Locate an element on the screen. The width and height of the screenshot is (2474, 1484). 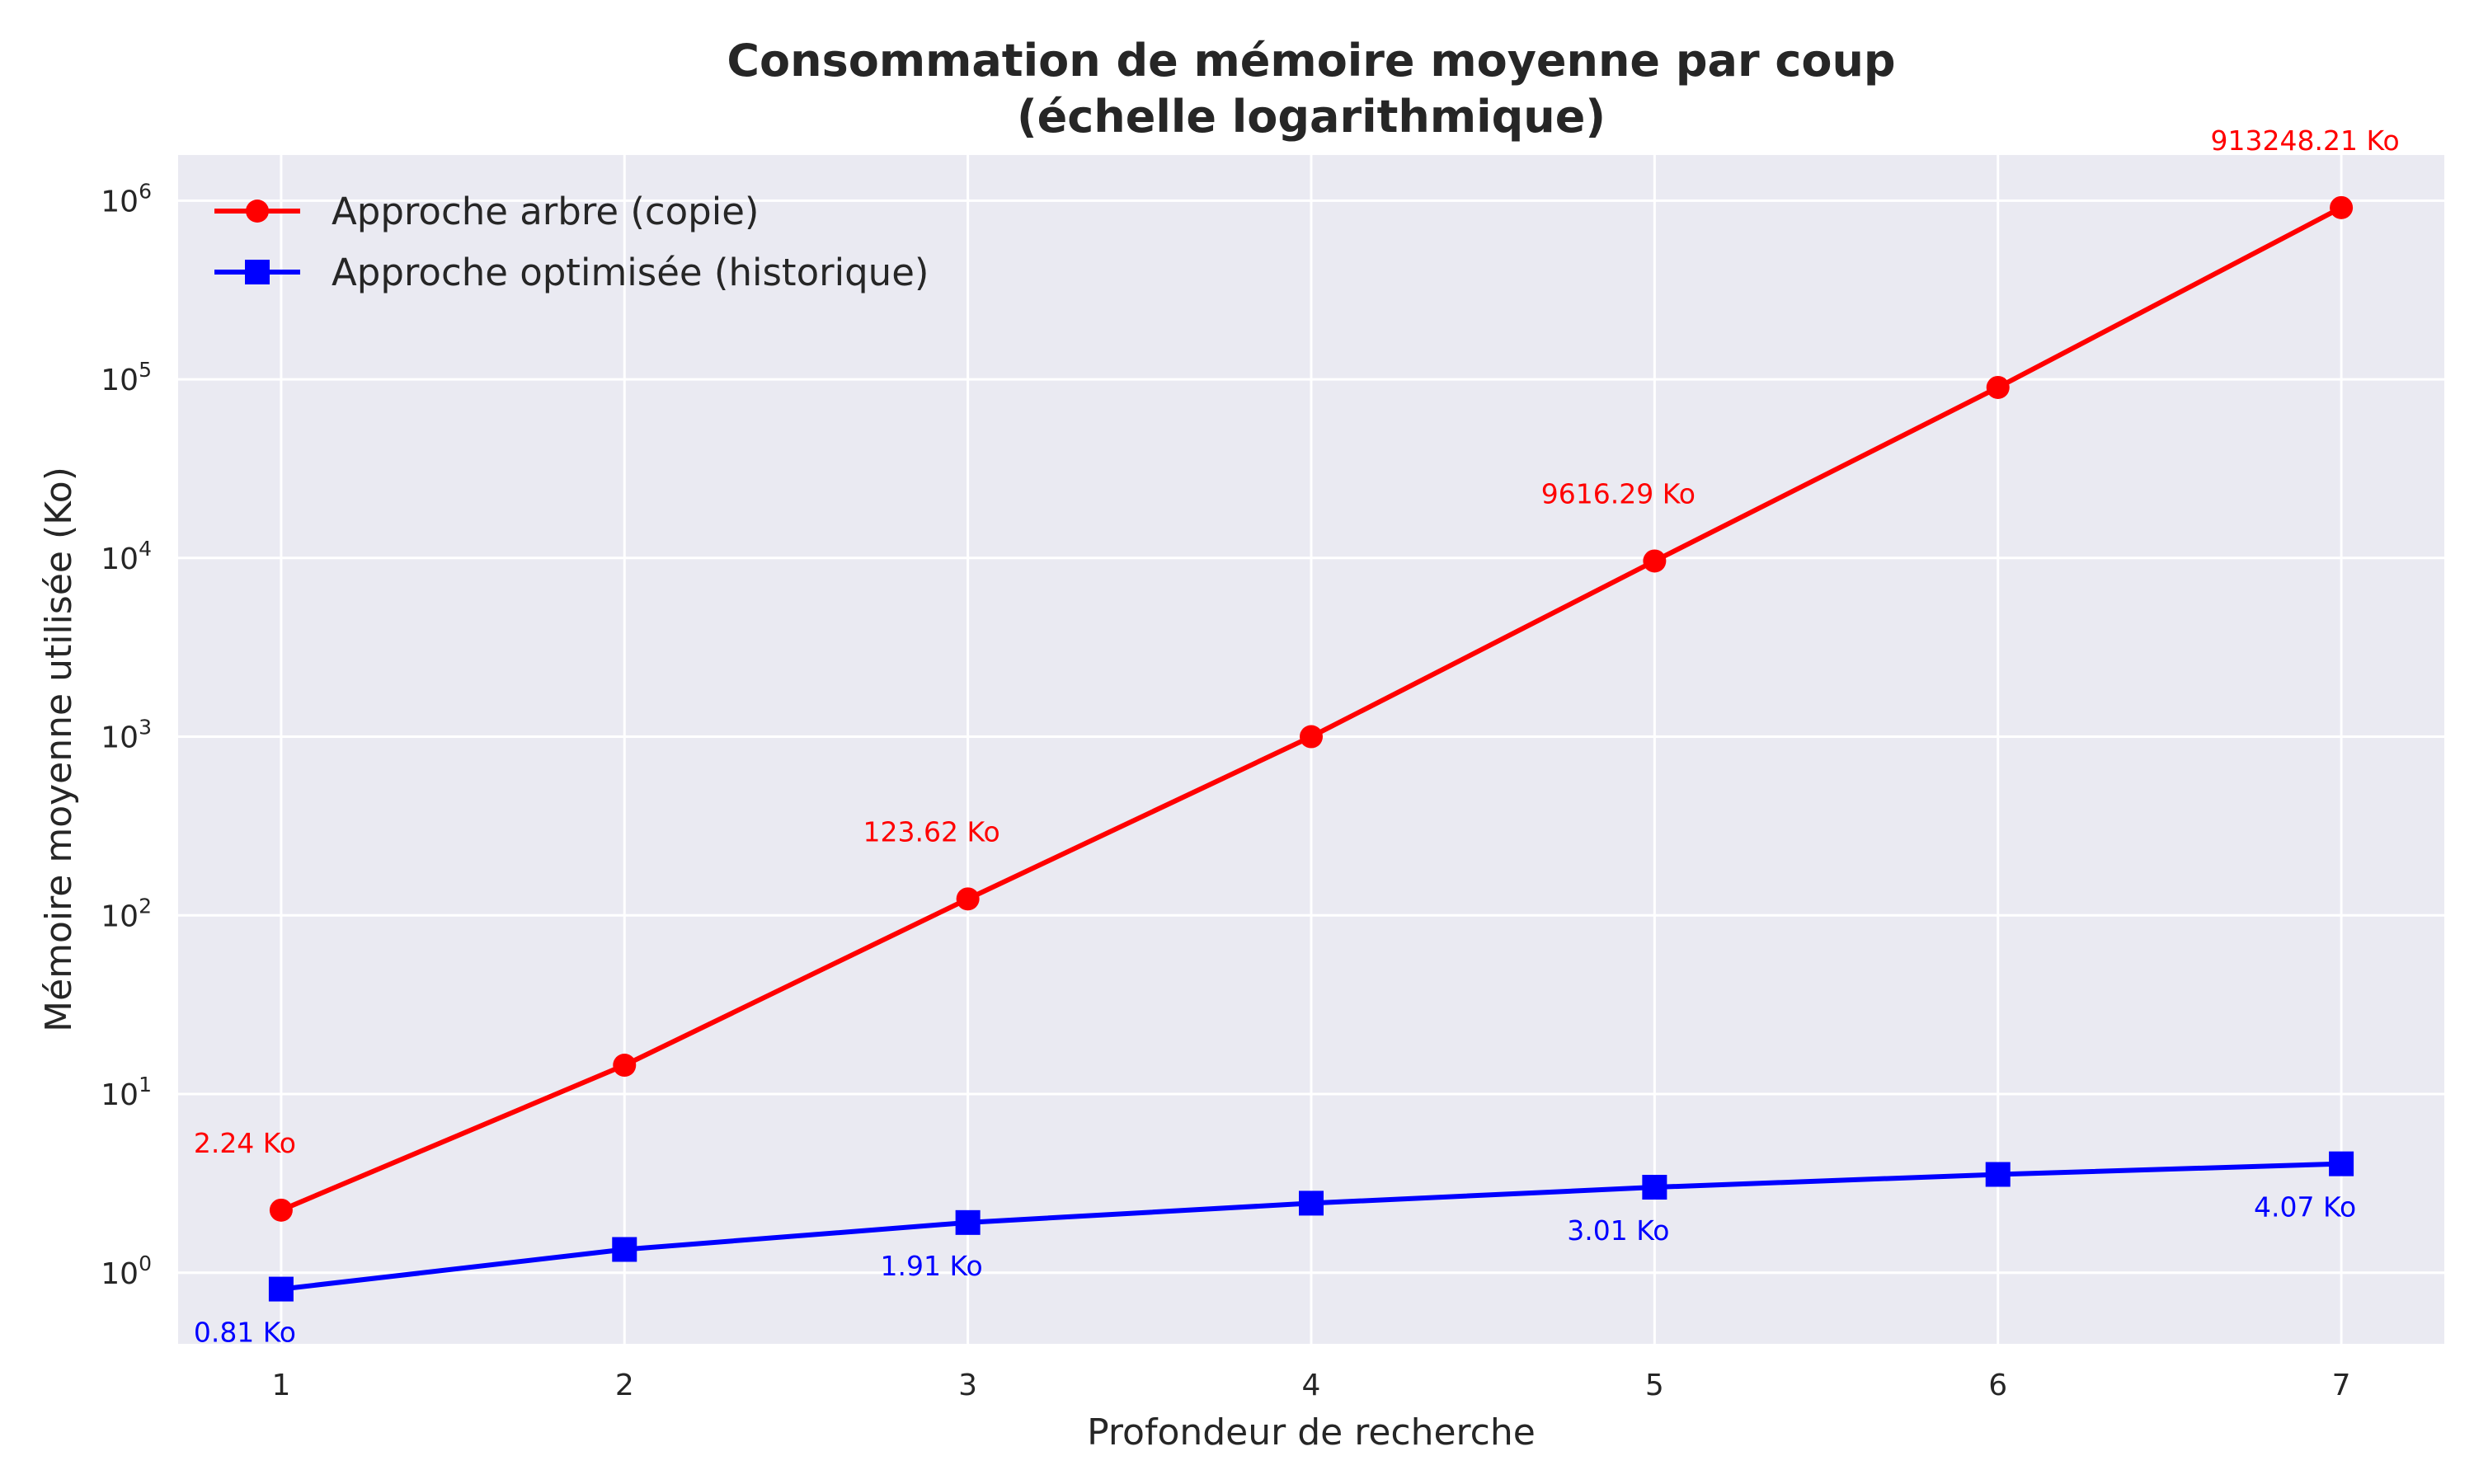
data-label: 2.24 Ko is located at coordinates (245, 1143).